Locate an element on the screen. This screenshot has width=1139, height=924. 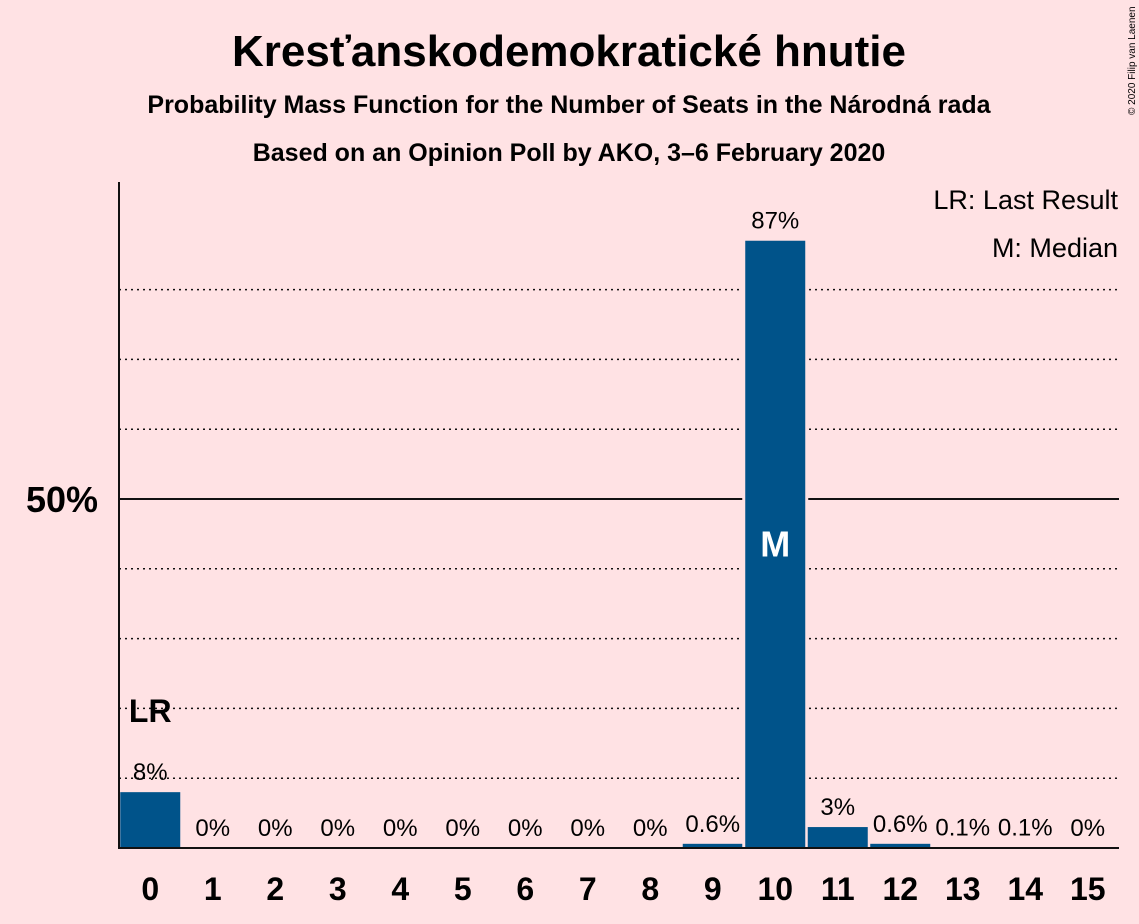
x-tick-label: 5 is located at coordinates (463, 889).